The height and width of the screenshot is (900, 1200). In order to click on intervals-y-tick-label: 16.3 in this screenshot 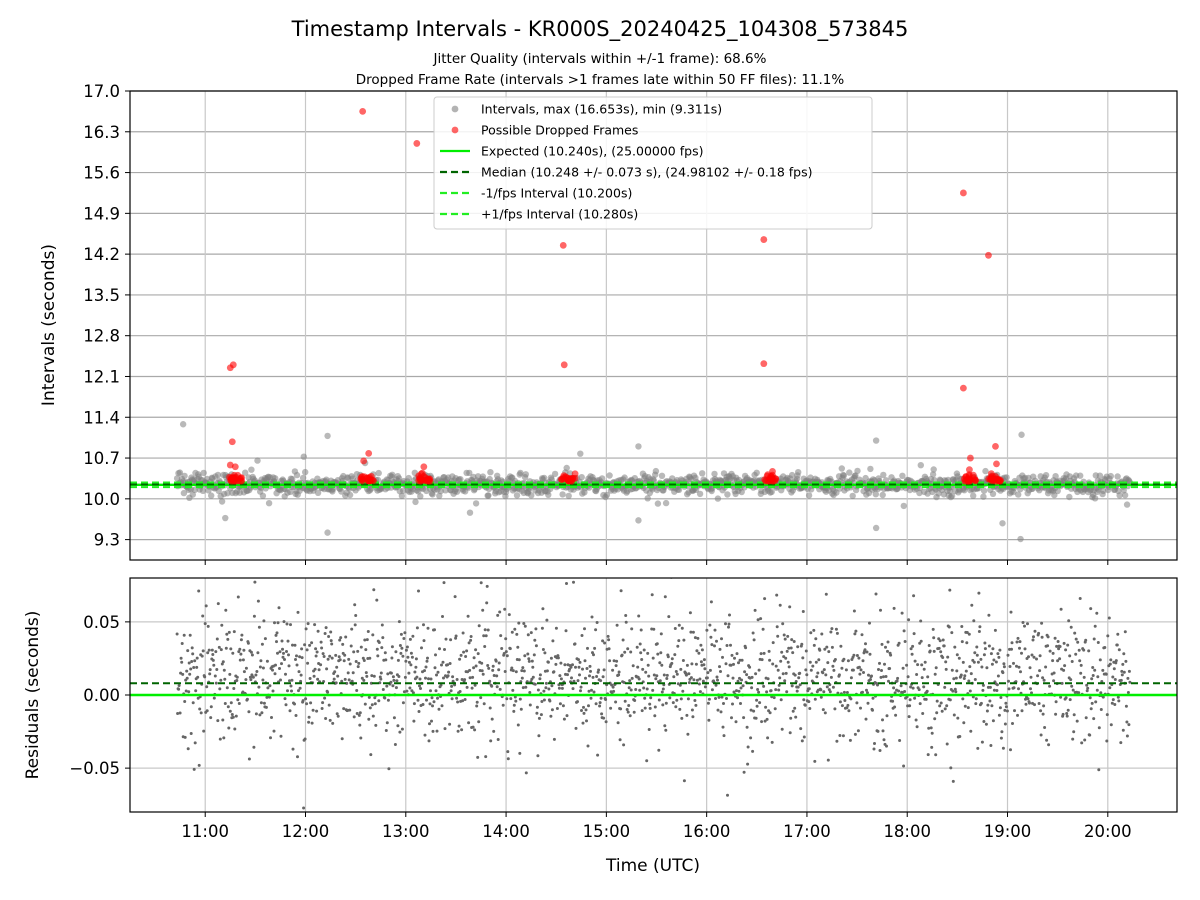, I will do `click(101, 132)`.